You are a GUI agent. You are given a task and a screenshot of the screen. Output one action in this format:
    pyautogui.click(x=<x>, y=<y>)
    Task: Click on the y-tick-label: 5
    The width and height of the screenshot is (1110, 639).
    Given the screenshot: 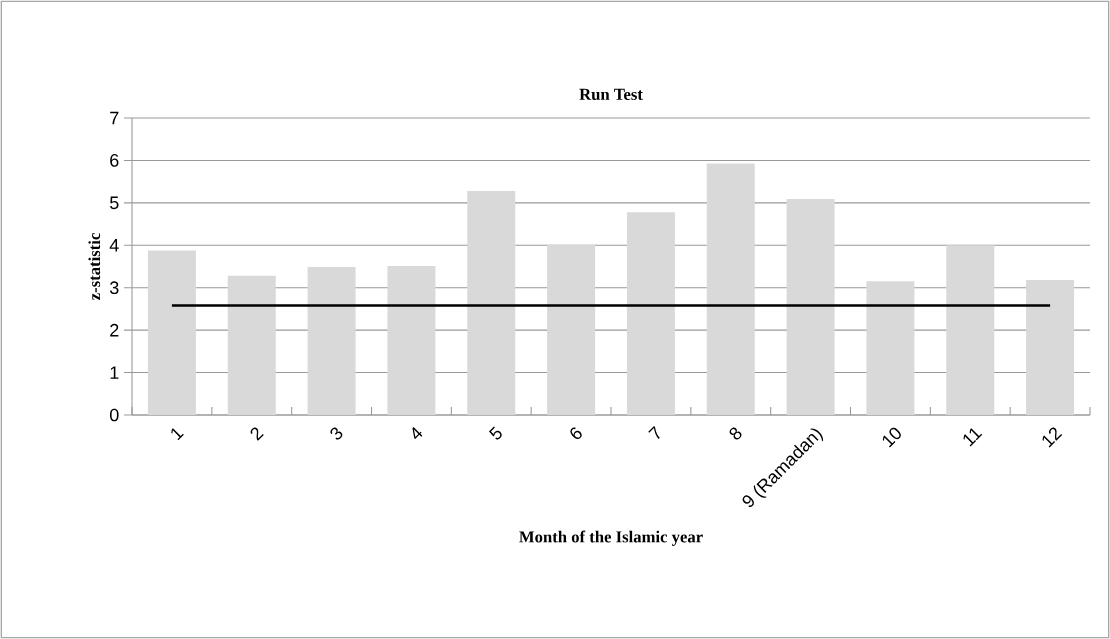 What is the action you would take?
    pyautogui.click(x=114, y=203)
    